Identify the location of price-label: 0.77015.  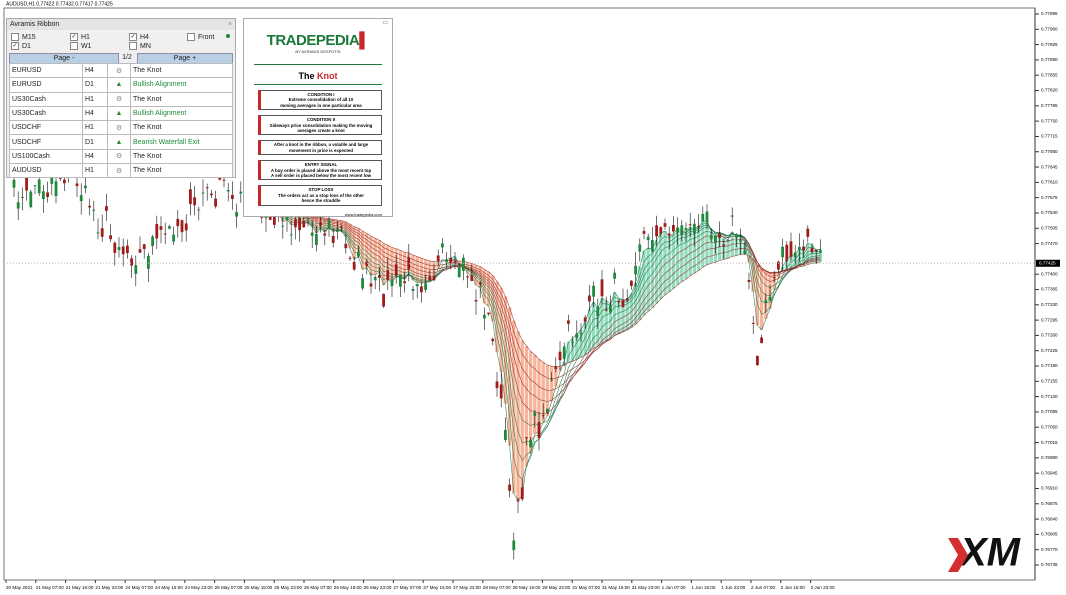
(1049, 442).